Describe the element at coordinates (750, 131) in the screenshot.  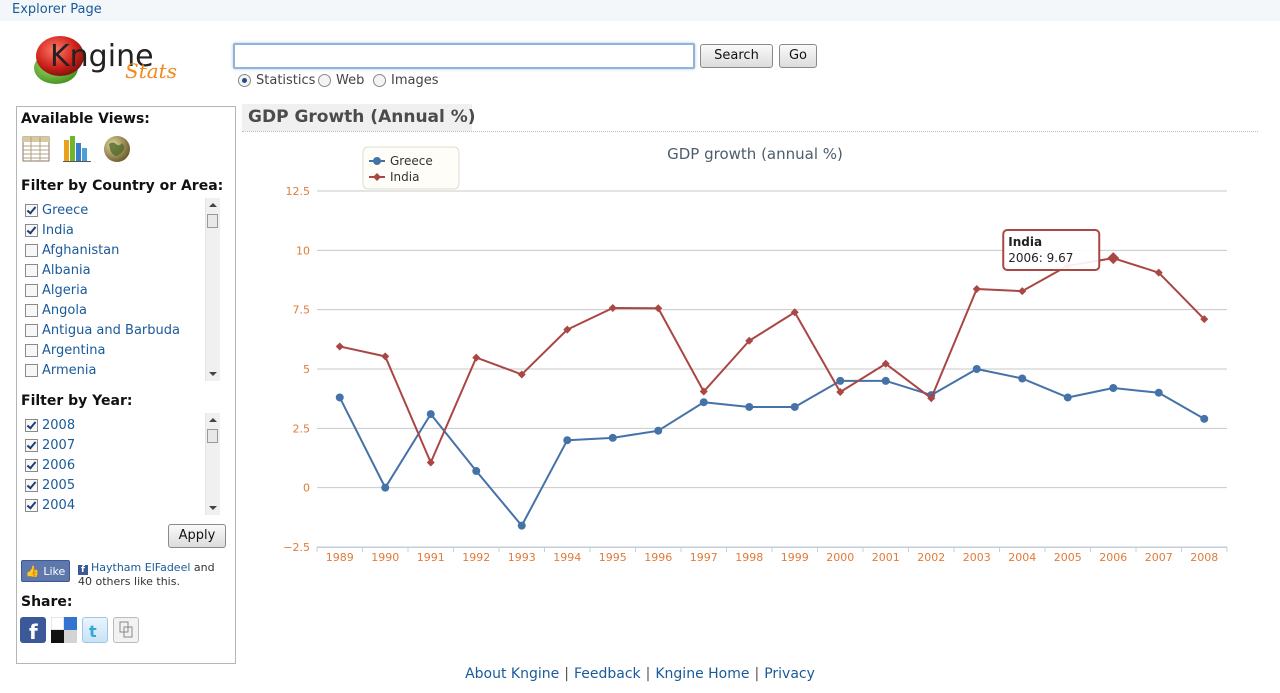
I see `title-divider` at that location.